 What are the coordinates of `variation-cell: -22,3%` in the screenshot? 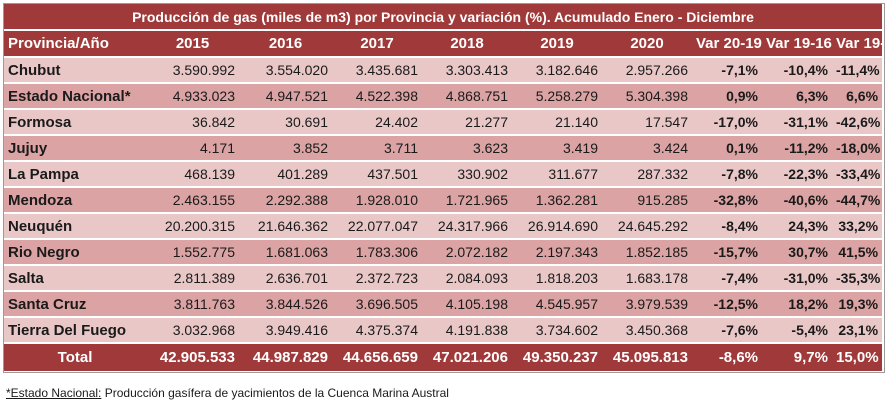 It's located at (797, 174).